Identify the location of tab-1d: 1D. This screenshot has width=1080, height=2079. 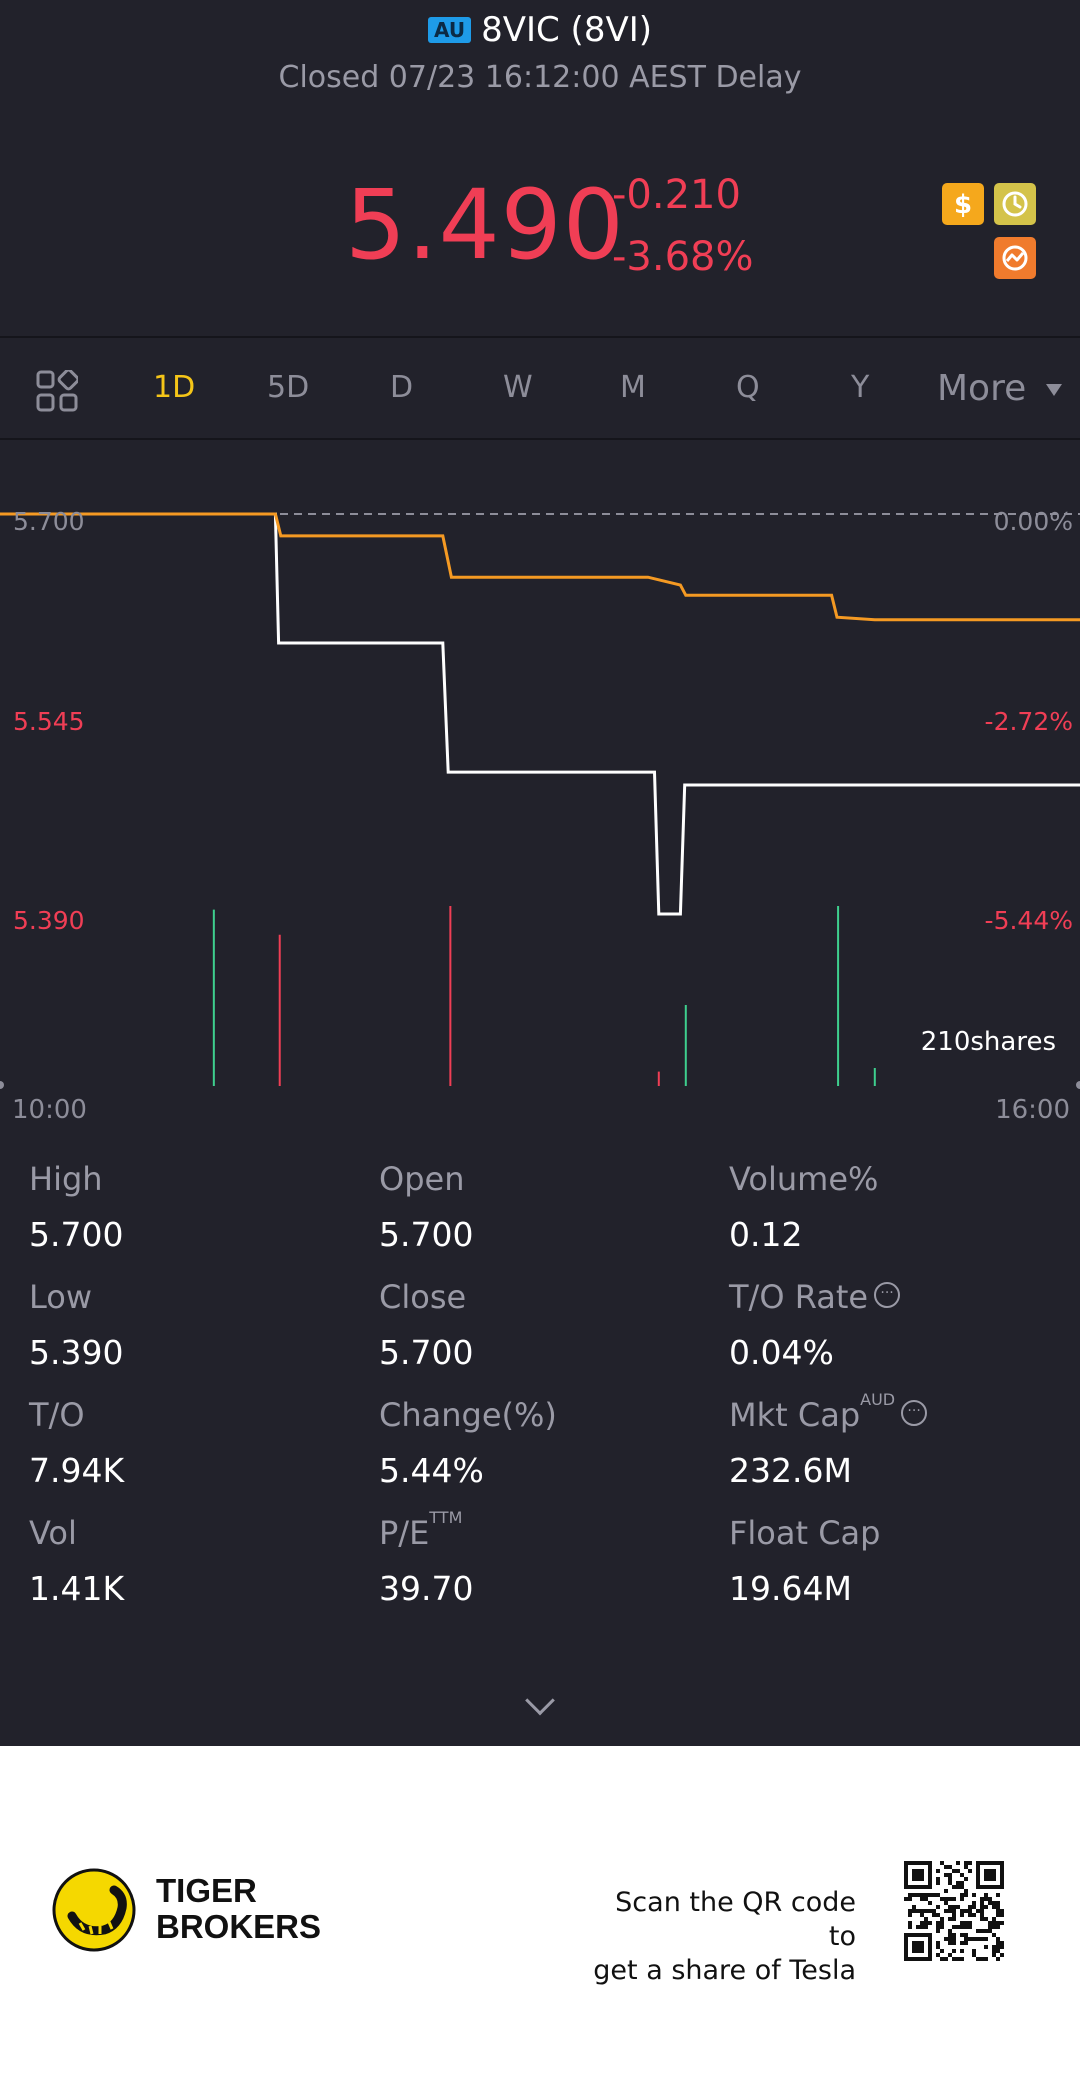
(174, 387).